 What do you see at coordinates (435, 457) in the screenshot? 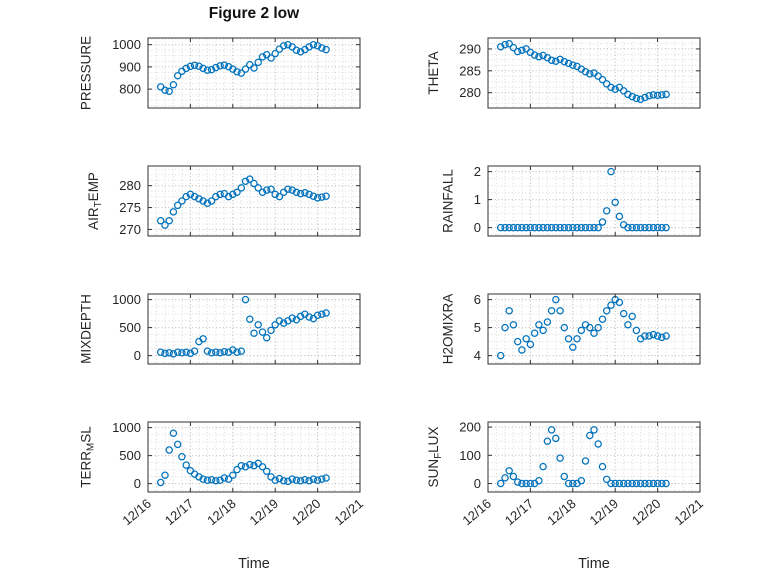
I see `ylabel-sunflux: SUNFLUX` at bounding box center [435, 457].